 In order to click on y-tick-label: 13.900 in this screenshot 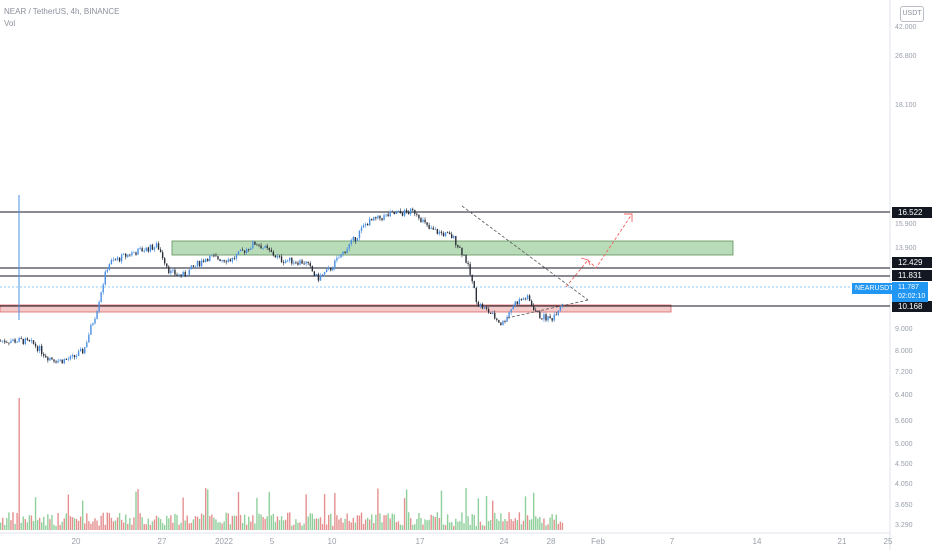, I will do `click(906, 248)`.